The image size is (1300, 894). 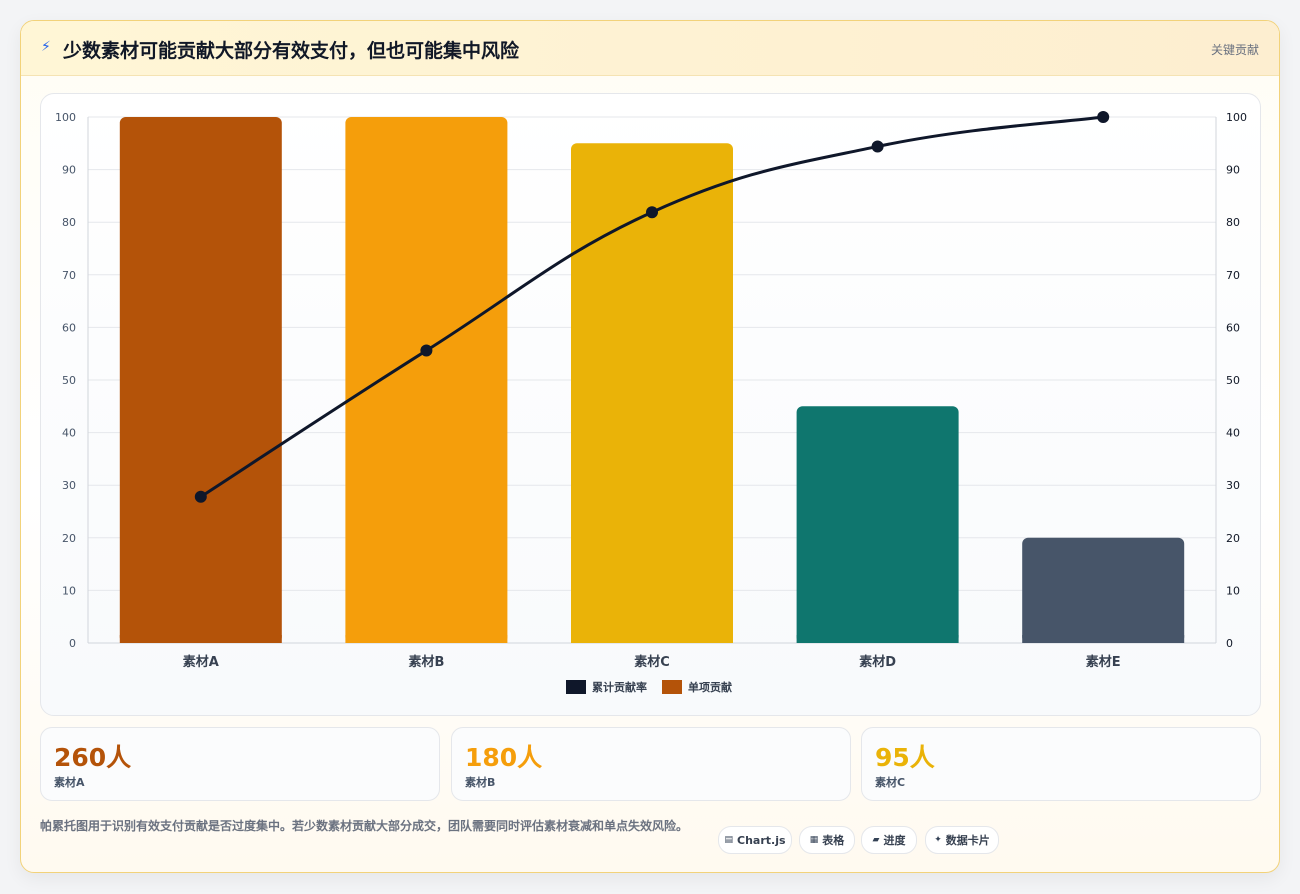 I want to click on y-tick-label: 0, so click(x=72, y=643).